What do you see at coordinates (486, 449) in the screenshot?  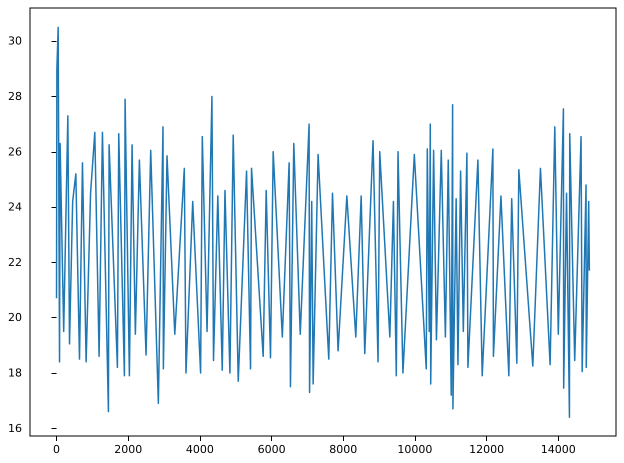 I see `x-tick-label: 12000` at bounding box center [486, 449].